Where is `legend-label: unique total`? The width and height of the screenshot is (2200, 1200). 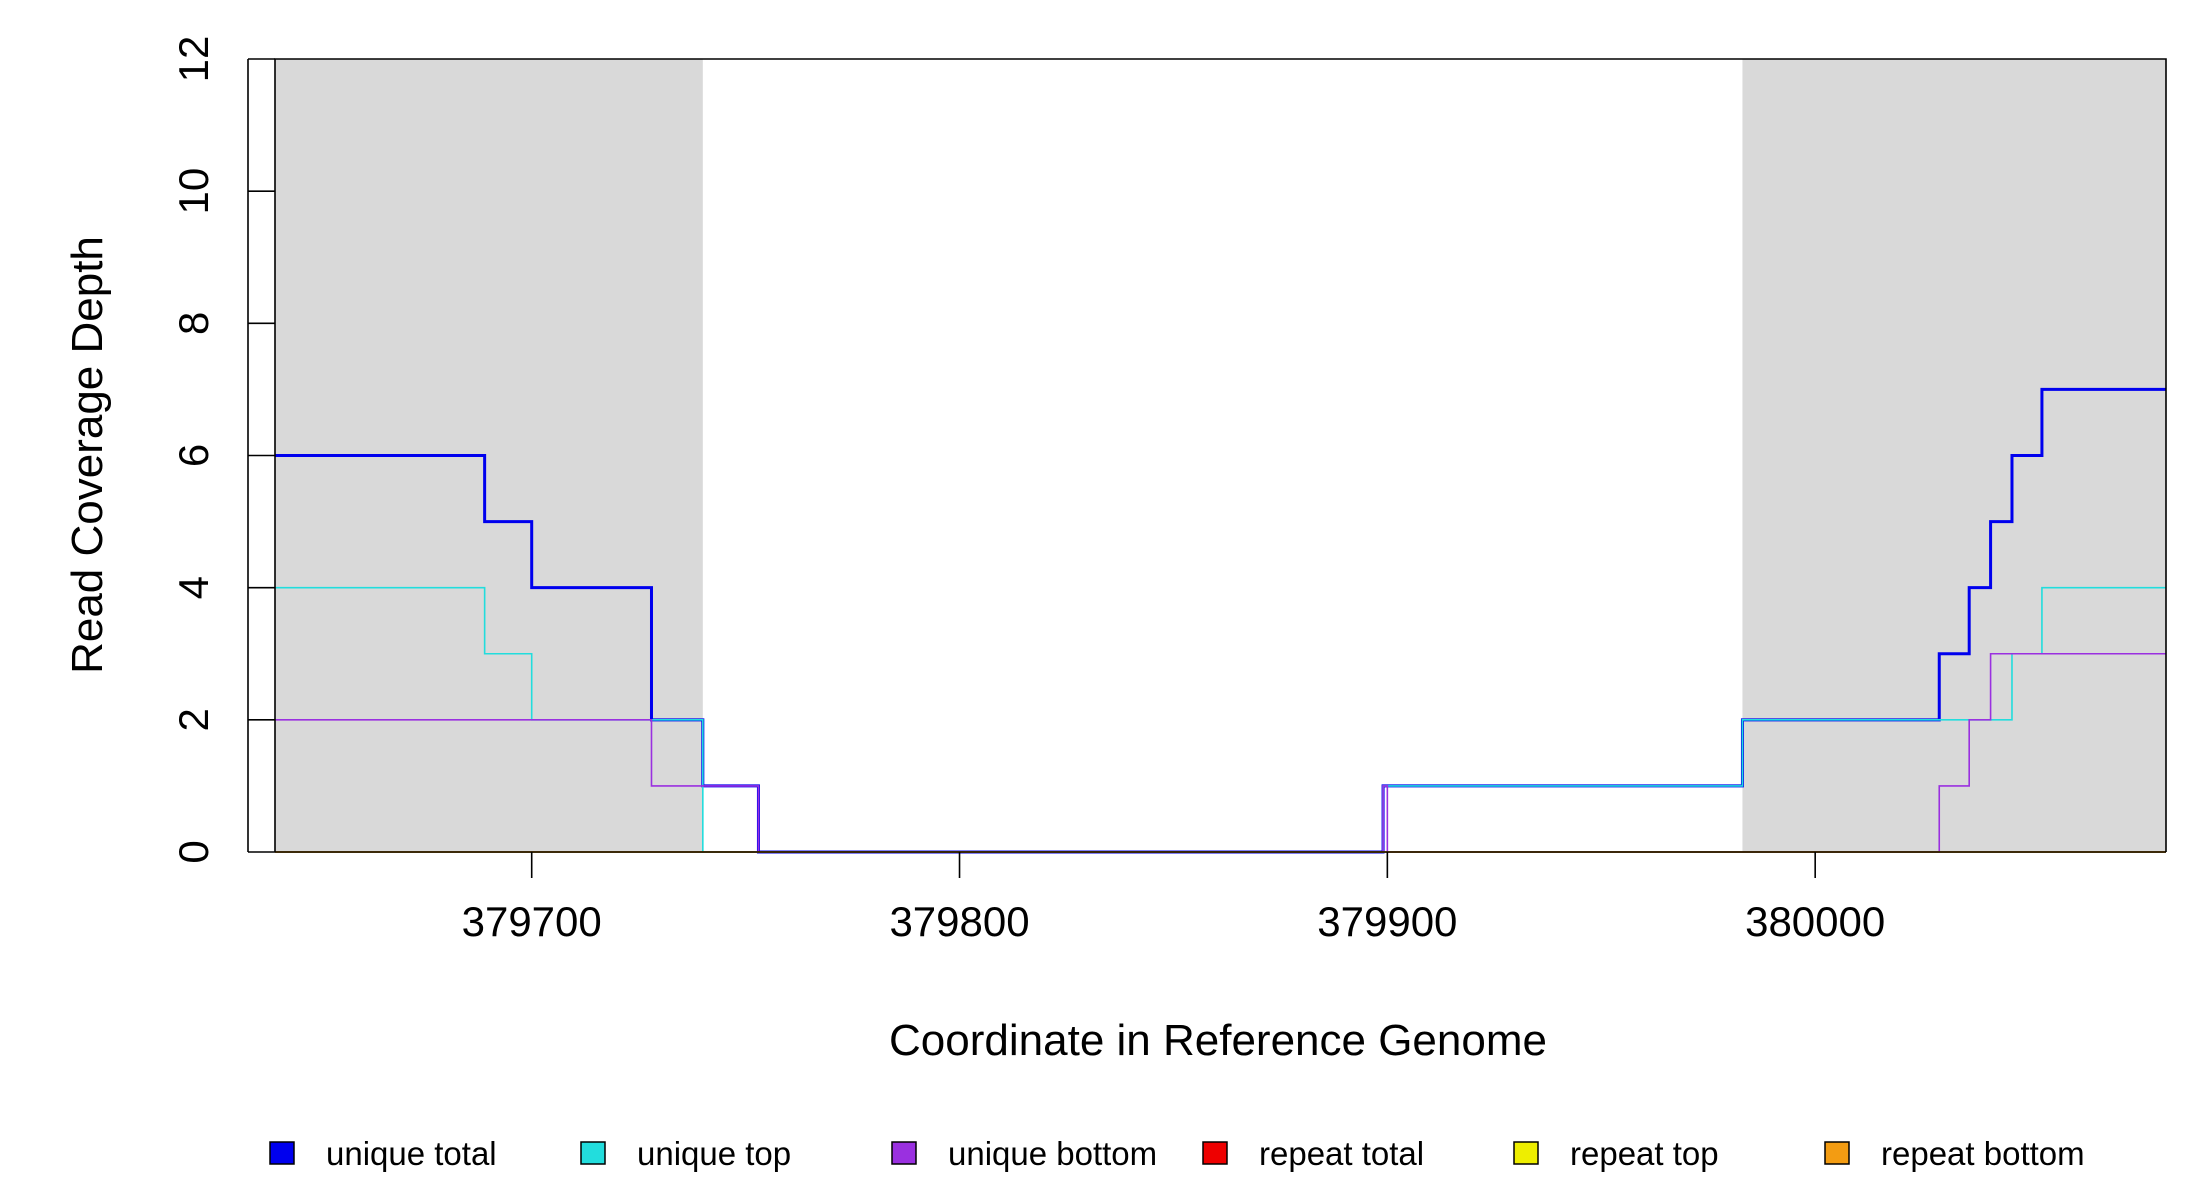 legend-label: unique total is located at coordinates (411, 1153).